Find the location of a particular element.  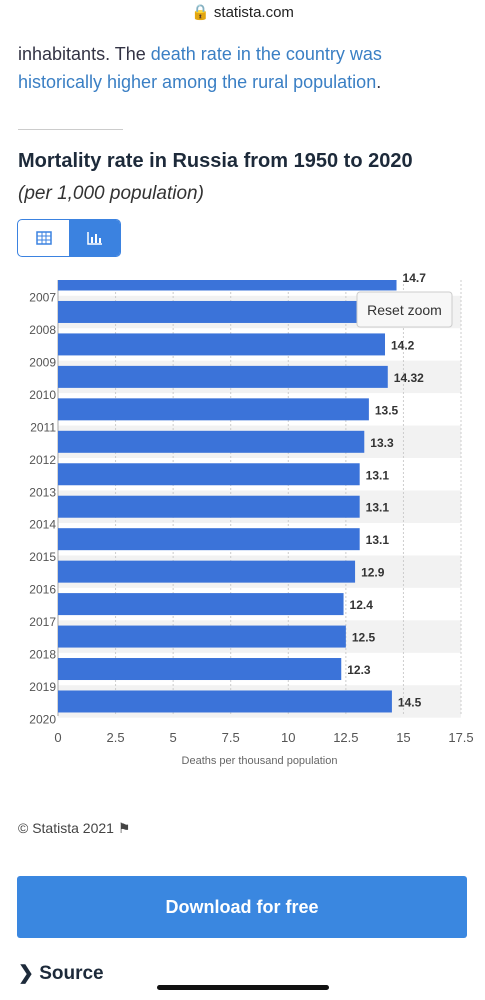

table-view is located at coordinates (43, 238).